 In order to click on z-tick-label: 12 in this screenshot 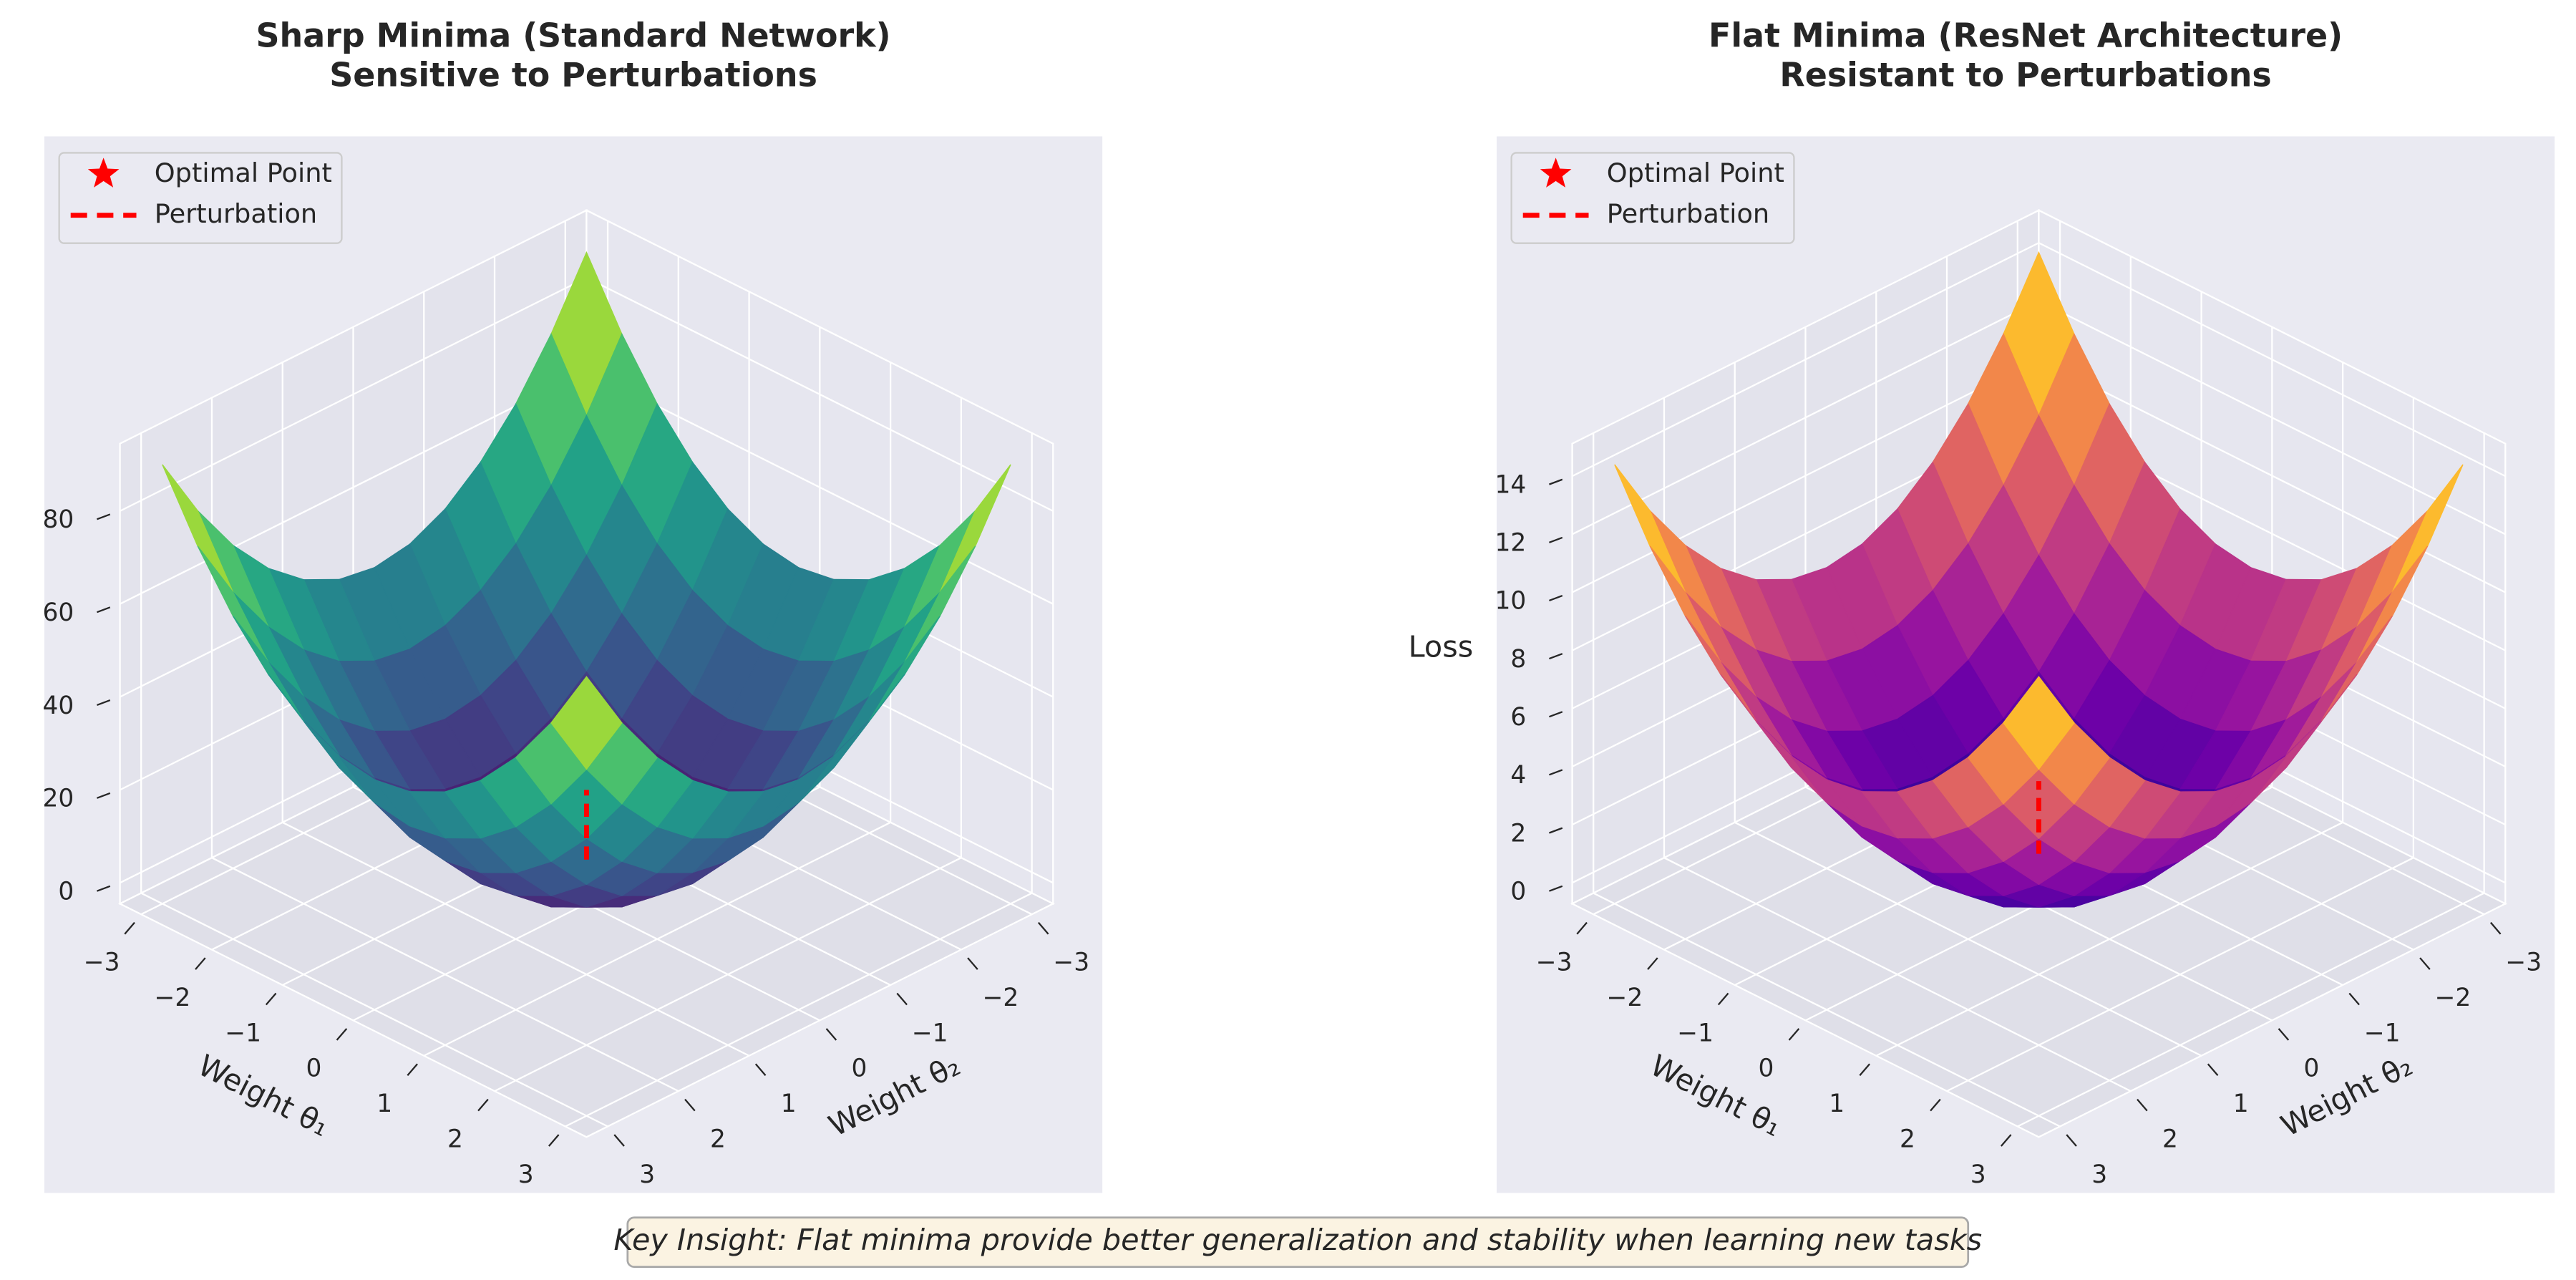, I will do `click(1511, 543)`.